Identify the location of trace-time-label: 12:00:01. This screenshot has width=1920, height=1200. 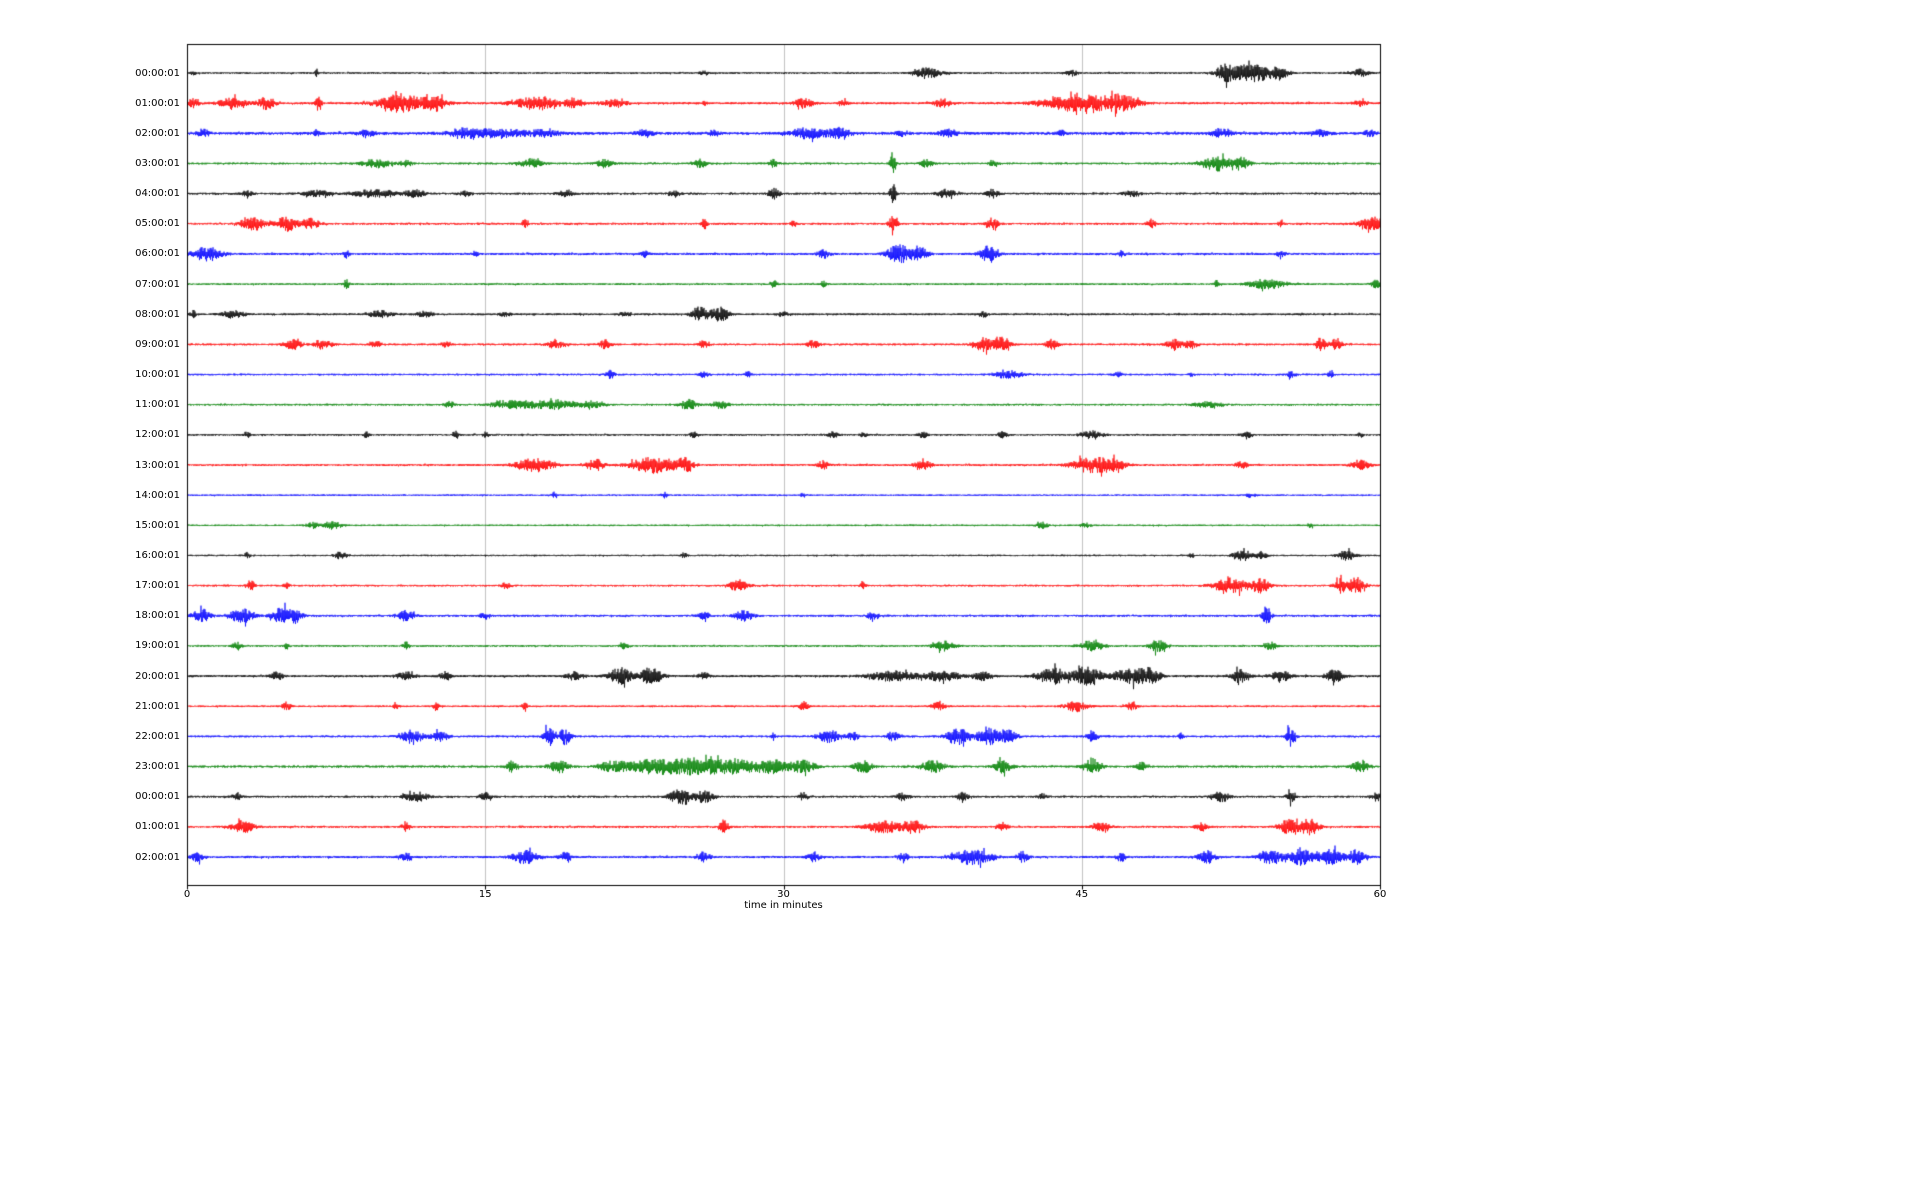
(157, 435).